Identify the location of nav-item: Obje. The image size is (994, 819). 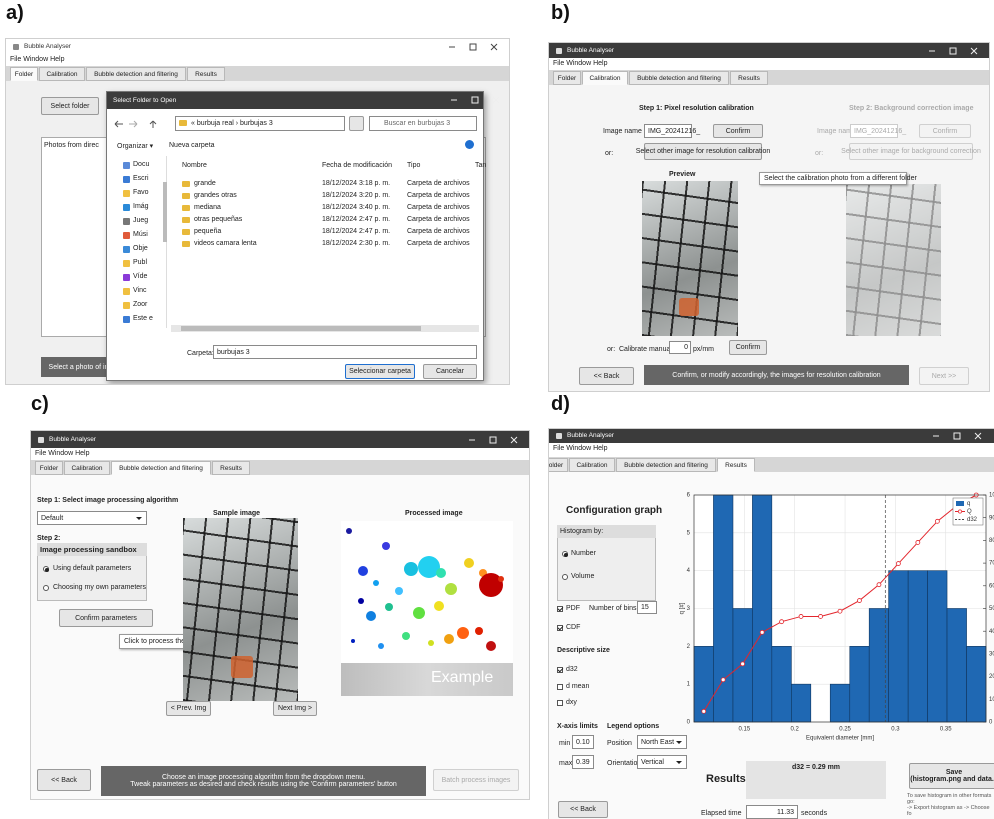
(140, 248).